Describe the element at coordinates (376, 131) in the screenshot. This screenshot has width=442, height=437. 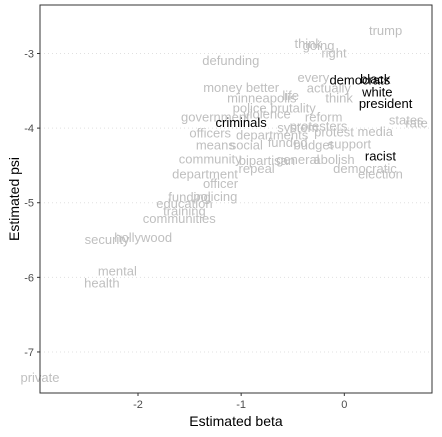
I see `word-label: media` at that location.